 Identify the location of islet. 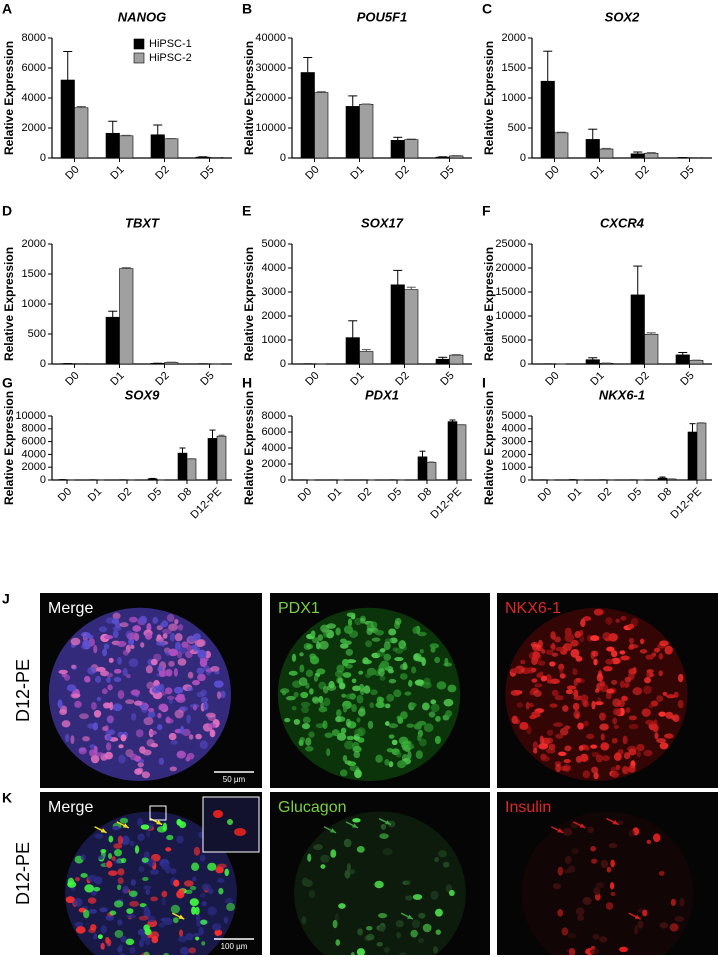
(607, 883).